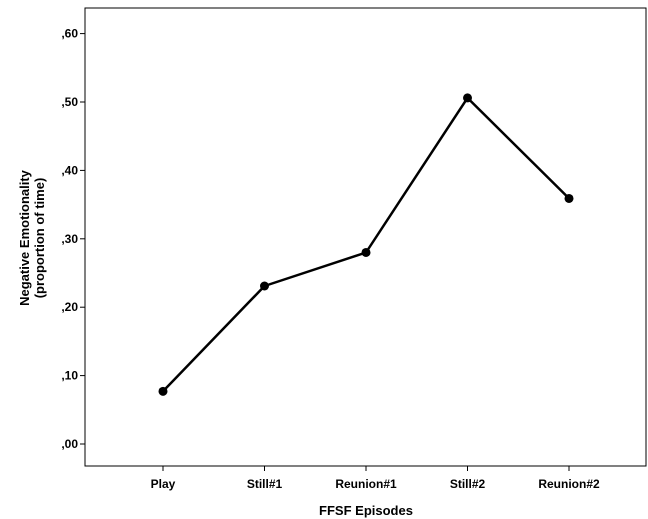 The height and width of the screenshot is (519, 648). Describe the element at coordinates (69, 376) in the screenshot. I see `y-tick-label: ,10` at that location.